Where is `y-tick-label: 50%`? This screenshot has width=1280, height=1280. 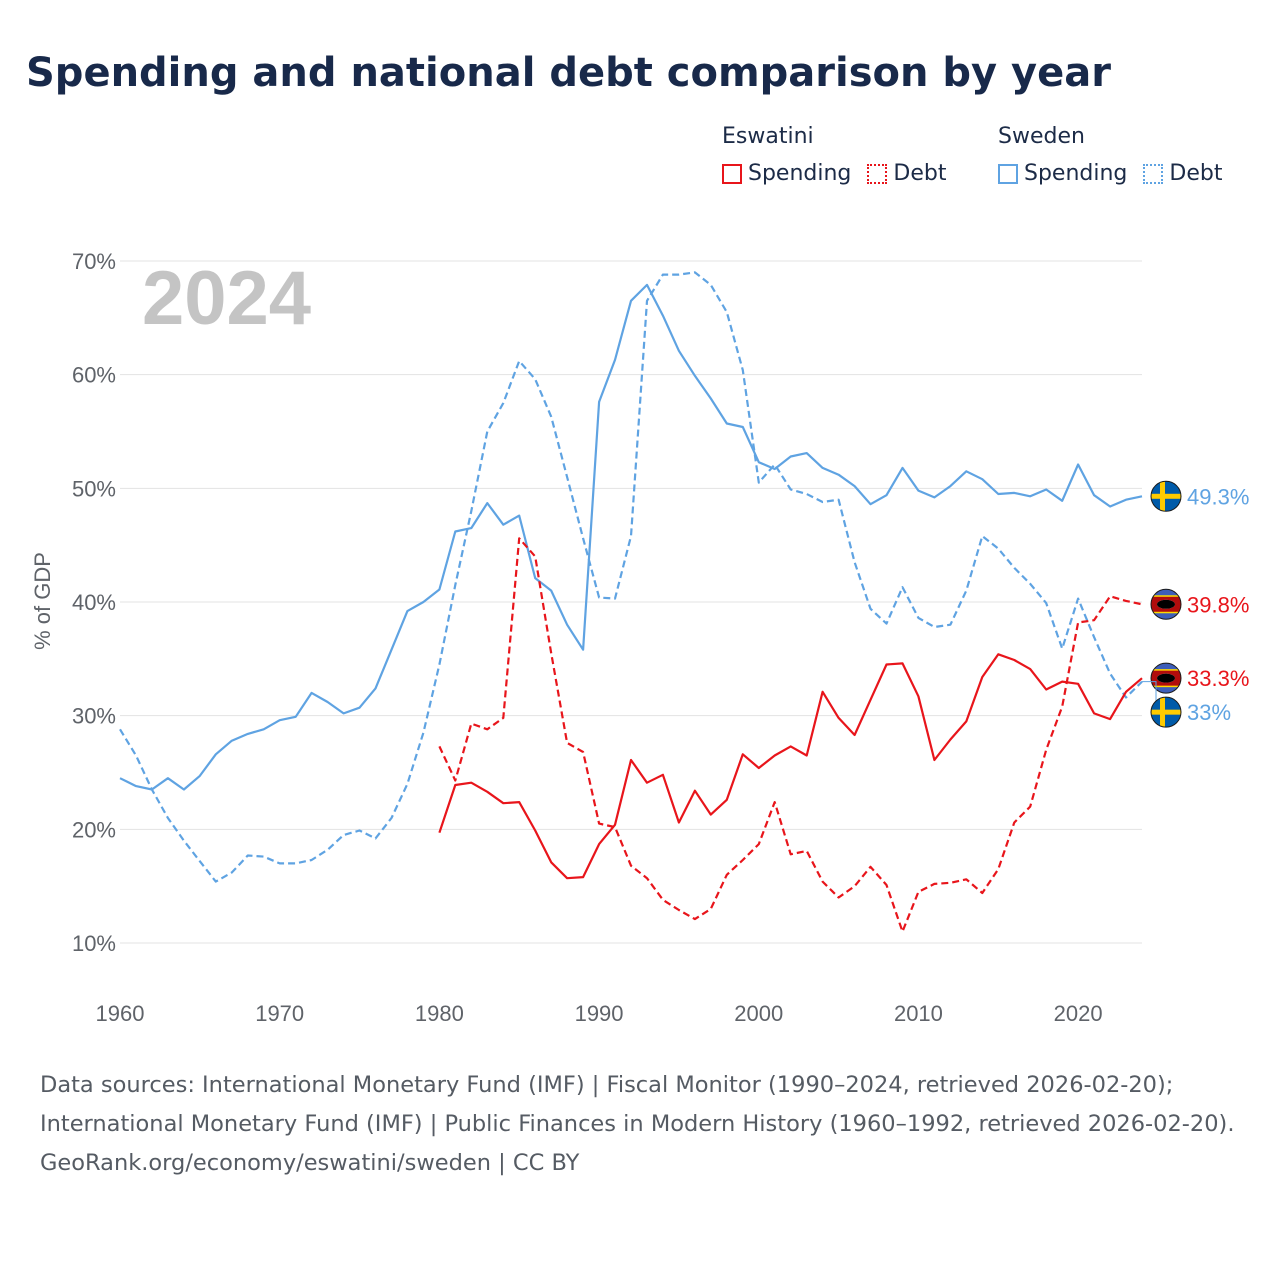 y-tick-label: 50% is located at coordinates (94, 488).